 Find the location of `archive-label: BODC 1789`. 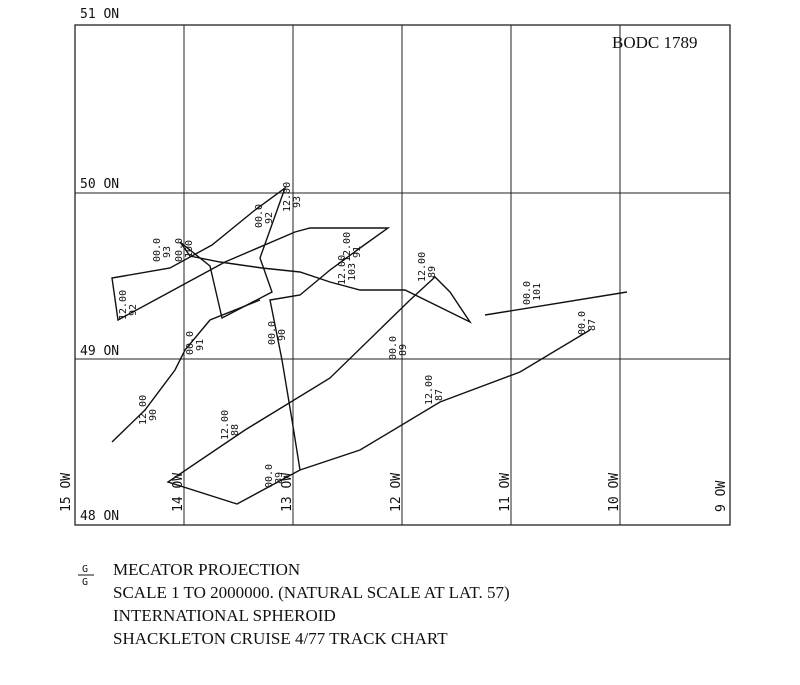

archive-label: BODC 1789 is located at coordinates (654, 42).